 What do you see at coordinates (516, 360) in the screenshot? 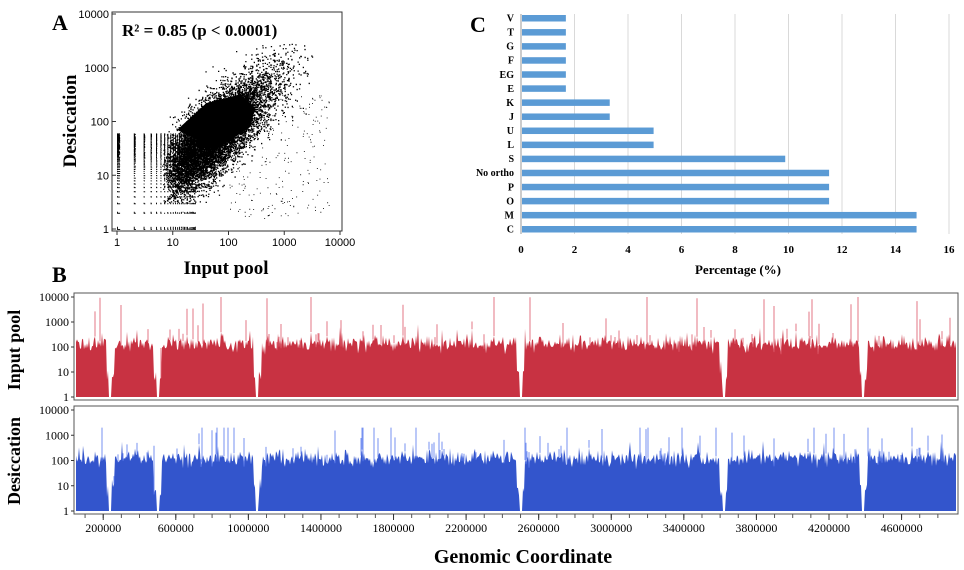
I see `panel-b-input-pool-track` at bounding box center [516, 360].